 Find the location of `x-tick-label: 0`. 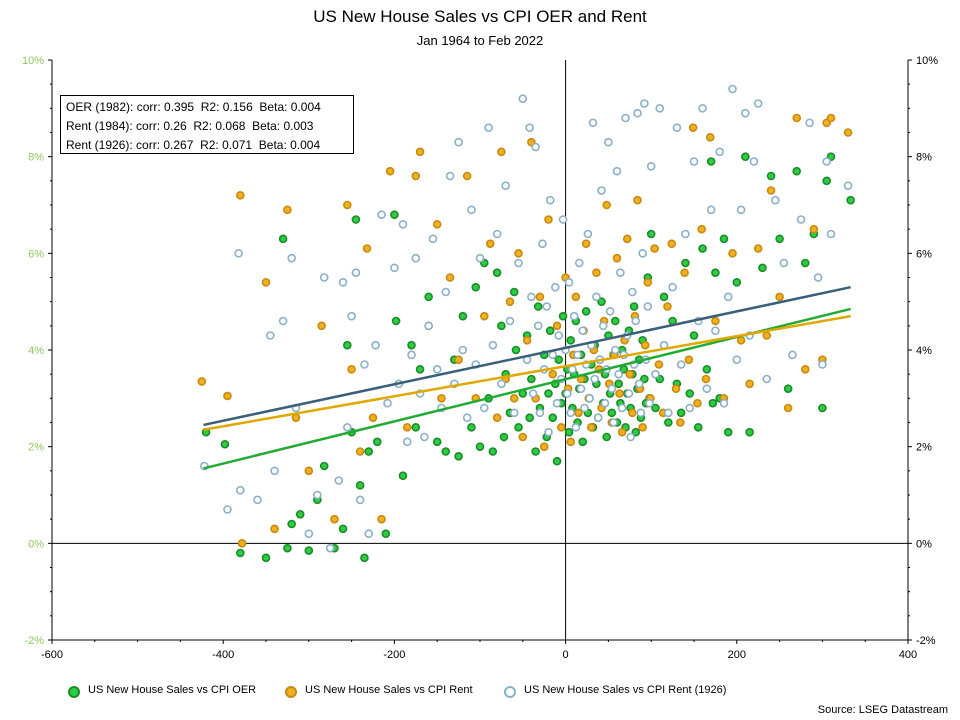

x-tick-label: 0 is located at coordinates (566, 655).